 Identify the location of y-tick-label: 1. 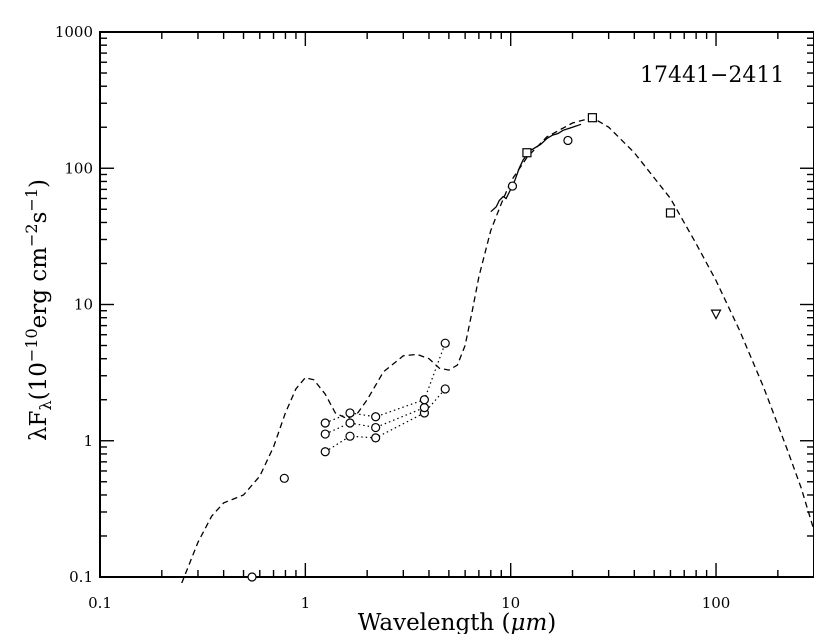
(88, 441).